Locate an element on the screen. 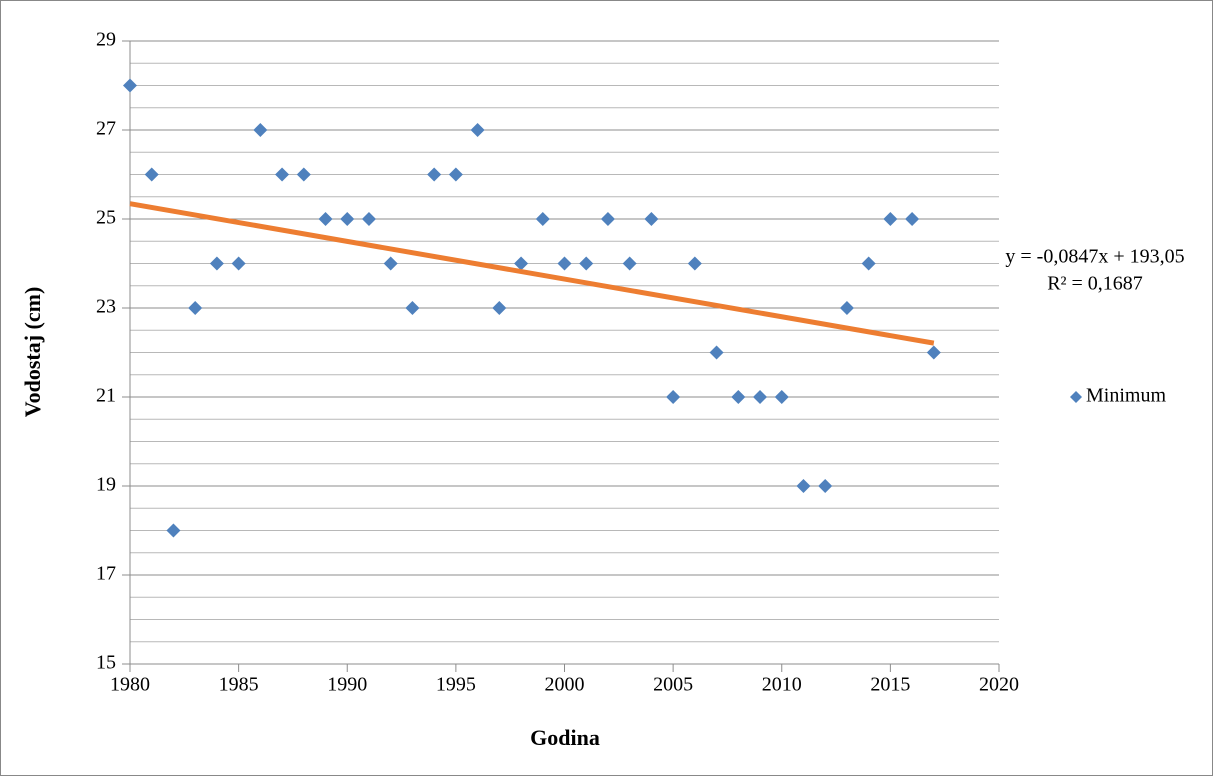 The image size is (1214, 777). x-axis-label: Godina is located at coordinates (565, 737).